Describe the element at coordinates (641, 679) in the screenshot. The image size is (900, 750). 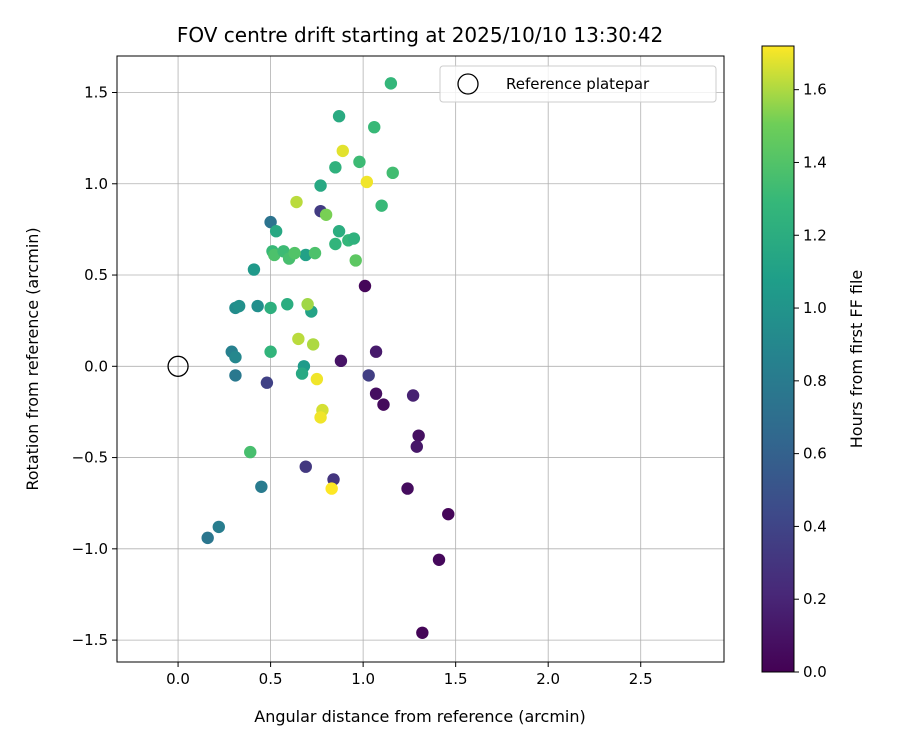
I see `x-tick-label: 2.5` at that location.